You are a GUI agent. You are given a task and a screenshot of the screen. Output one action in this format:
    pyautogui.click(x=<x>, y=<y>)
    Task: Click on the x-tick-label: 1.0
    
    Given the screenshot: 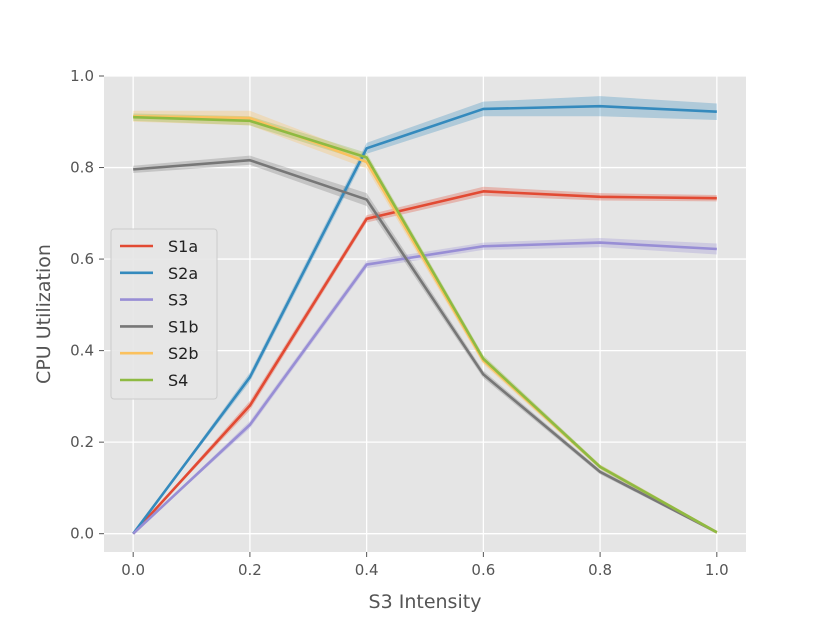 What is the action you would take?
    pyautogui.click(x=717, y=570)
    